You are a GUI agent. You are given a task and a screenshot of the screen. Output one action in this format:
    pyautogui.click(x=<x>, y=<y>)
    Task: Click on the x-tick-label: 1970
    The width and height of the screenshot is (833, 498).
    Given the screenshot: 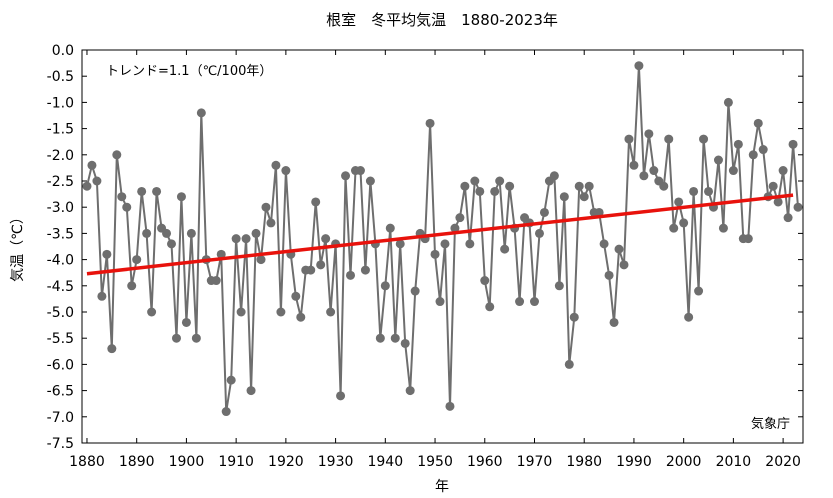 What is the action you would take?
    pyautogui.click(x=535, y=462)
    